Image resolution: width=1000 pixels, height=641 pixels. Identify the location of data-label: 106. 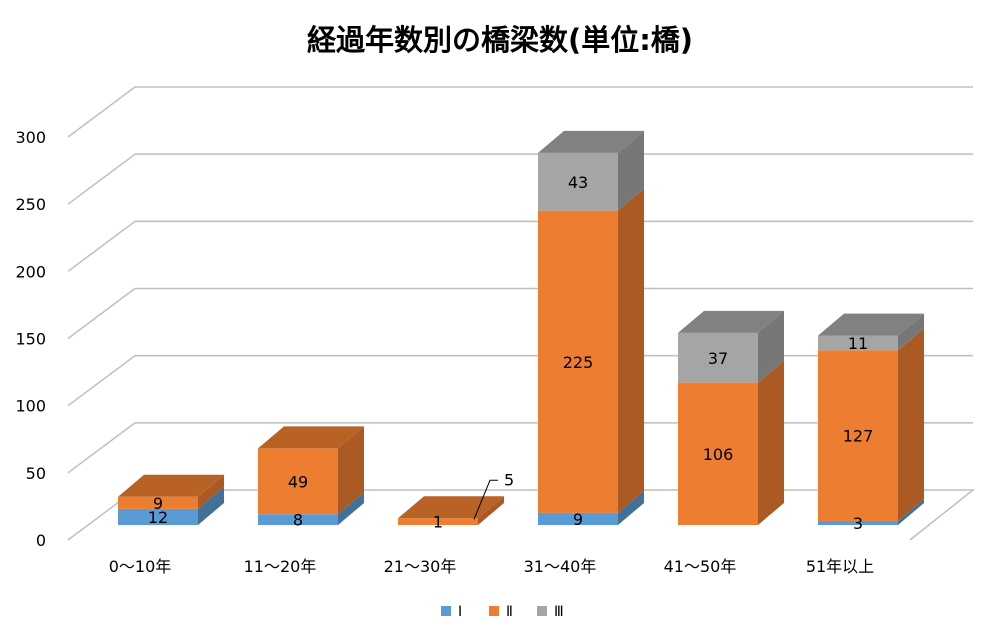
(718, 454).